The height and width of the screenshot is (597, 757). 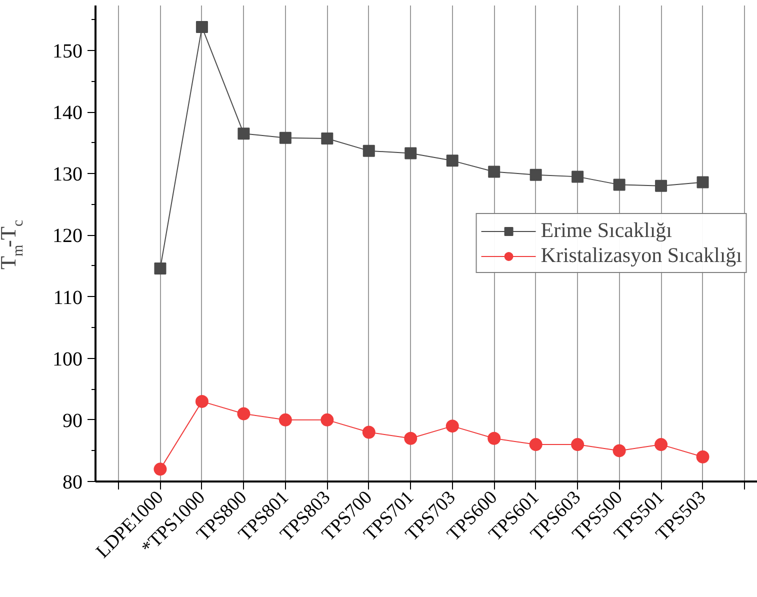 I want to click on y-tick-label: 120, so click(x=67, y=236).